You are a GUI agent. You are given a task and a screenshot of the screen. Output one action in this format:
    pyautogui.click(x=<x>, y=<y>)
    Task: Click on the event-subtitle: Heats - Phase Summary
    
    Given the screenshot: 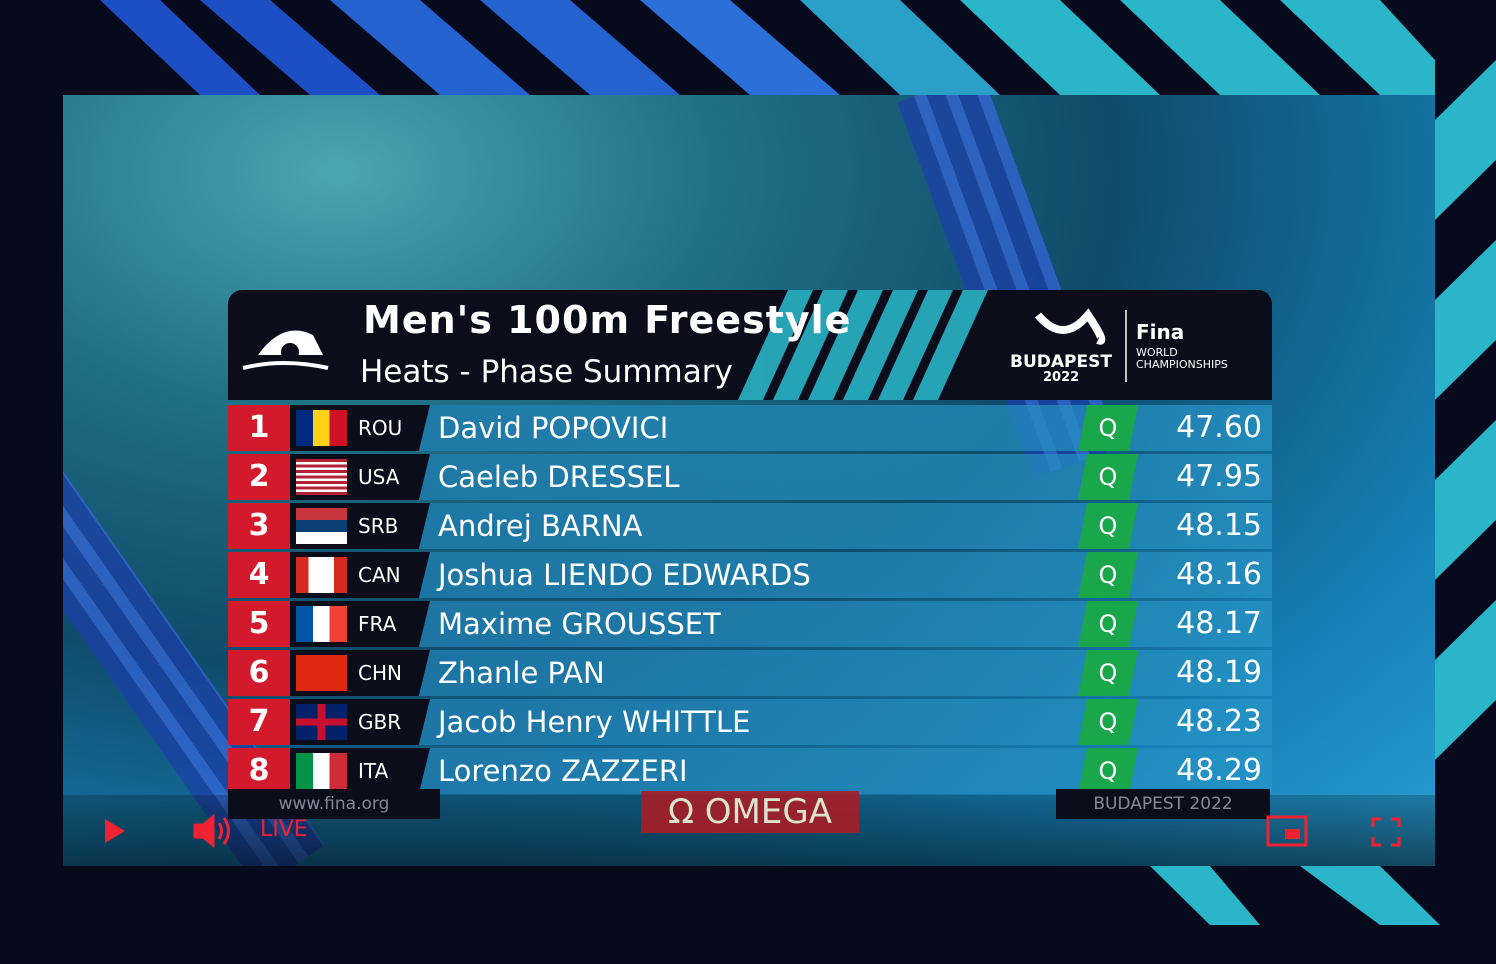 What is the action you would take?
    pyautogui.click(x=546, y=372)
    